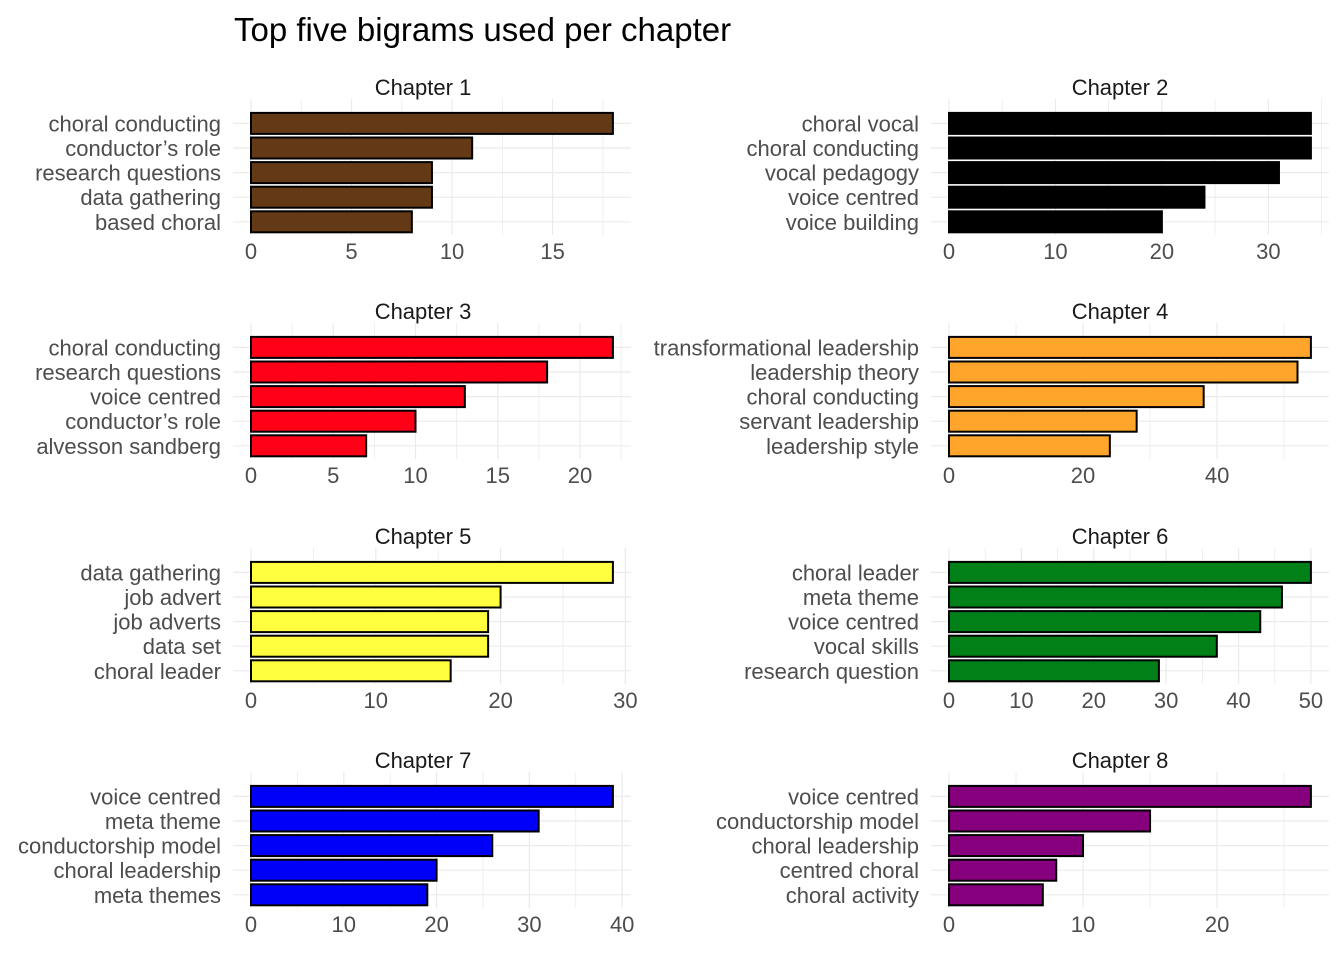 The image size is (1344, 960). I want to click on category-label-chapter-7-1: voice centred, so click(155, 796).